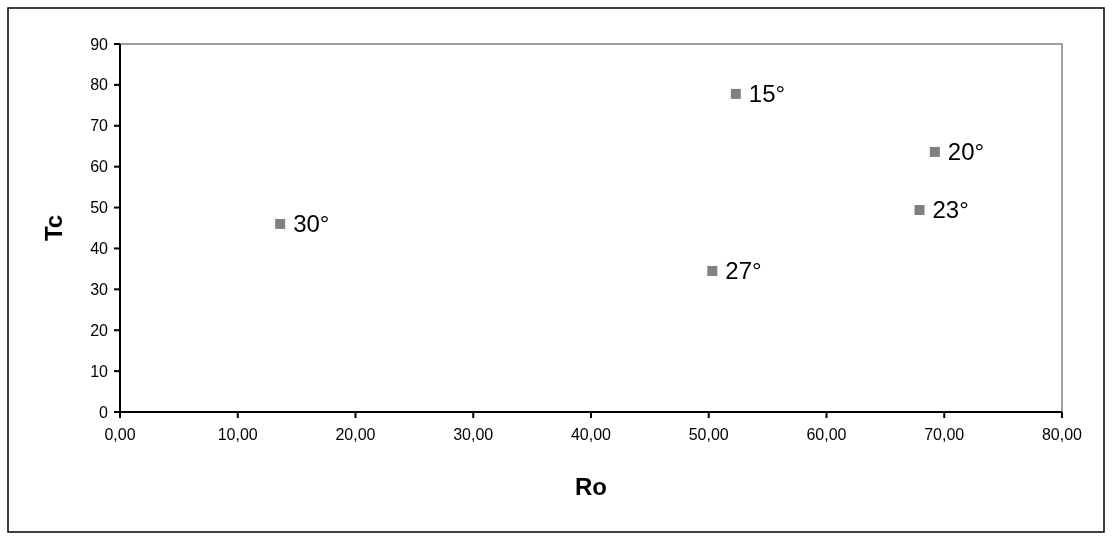  Describe the element at coordinates (826, 434) in the screenshot. I see `x-tick-label: 60,00` at that location.